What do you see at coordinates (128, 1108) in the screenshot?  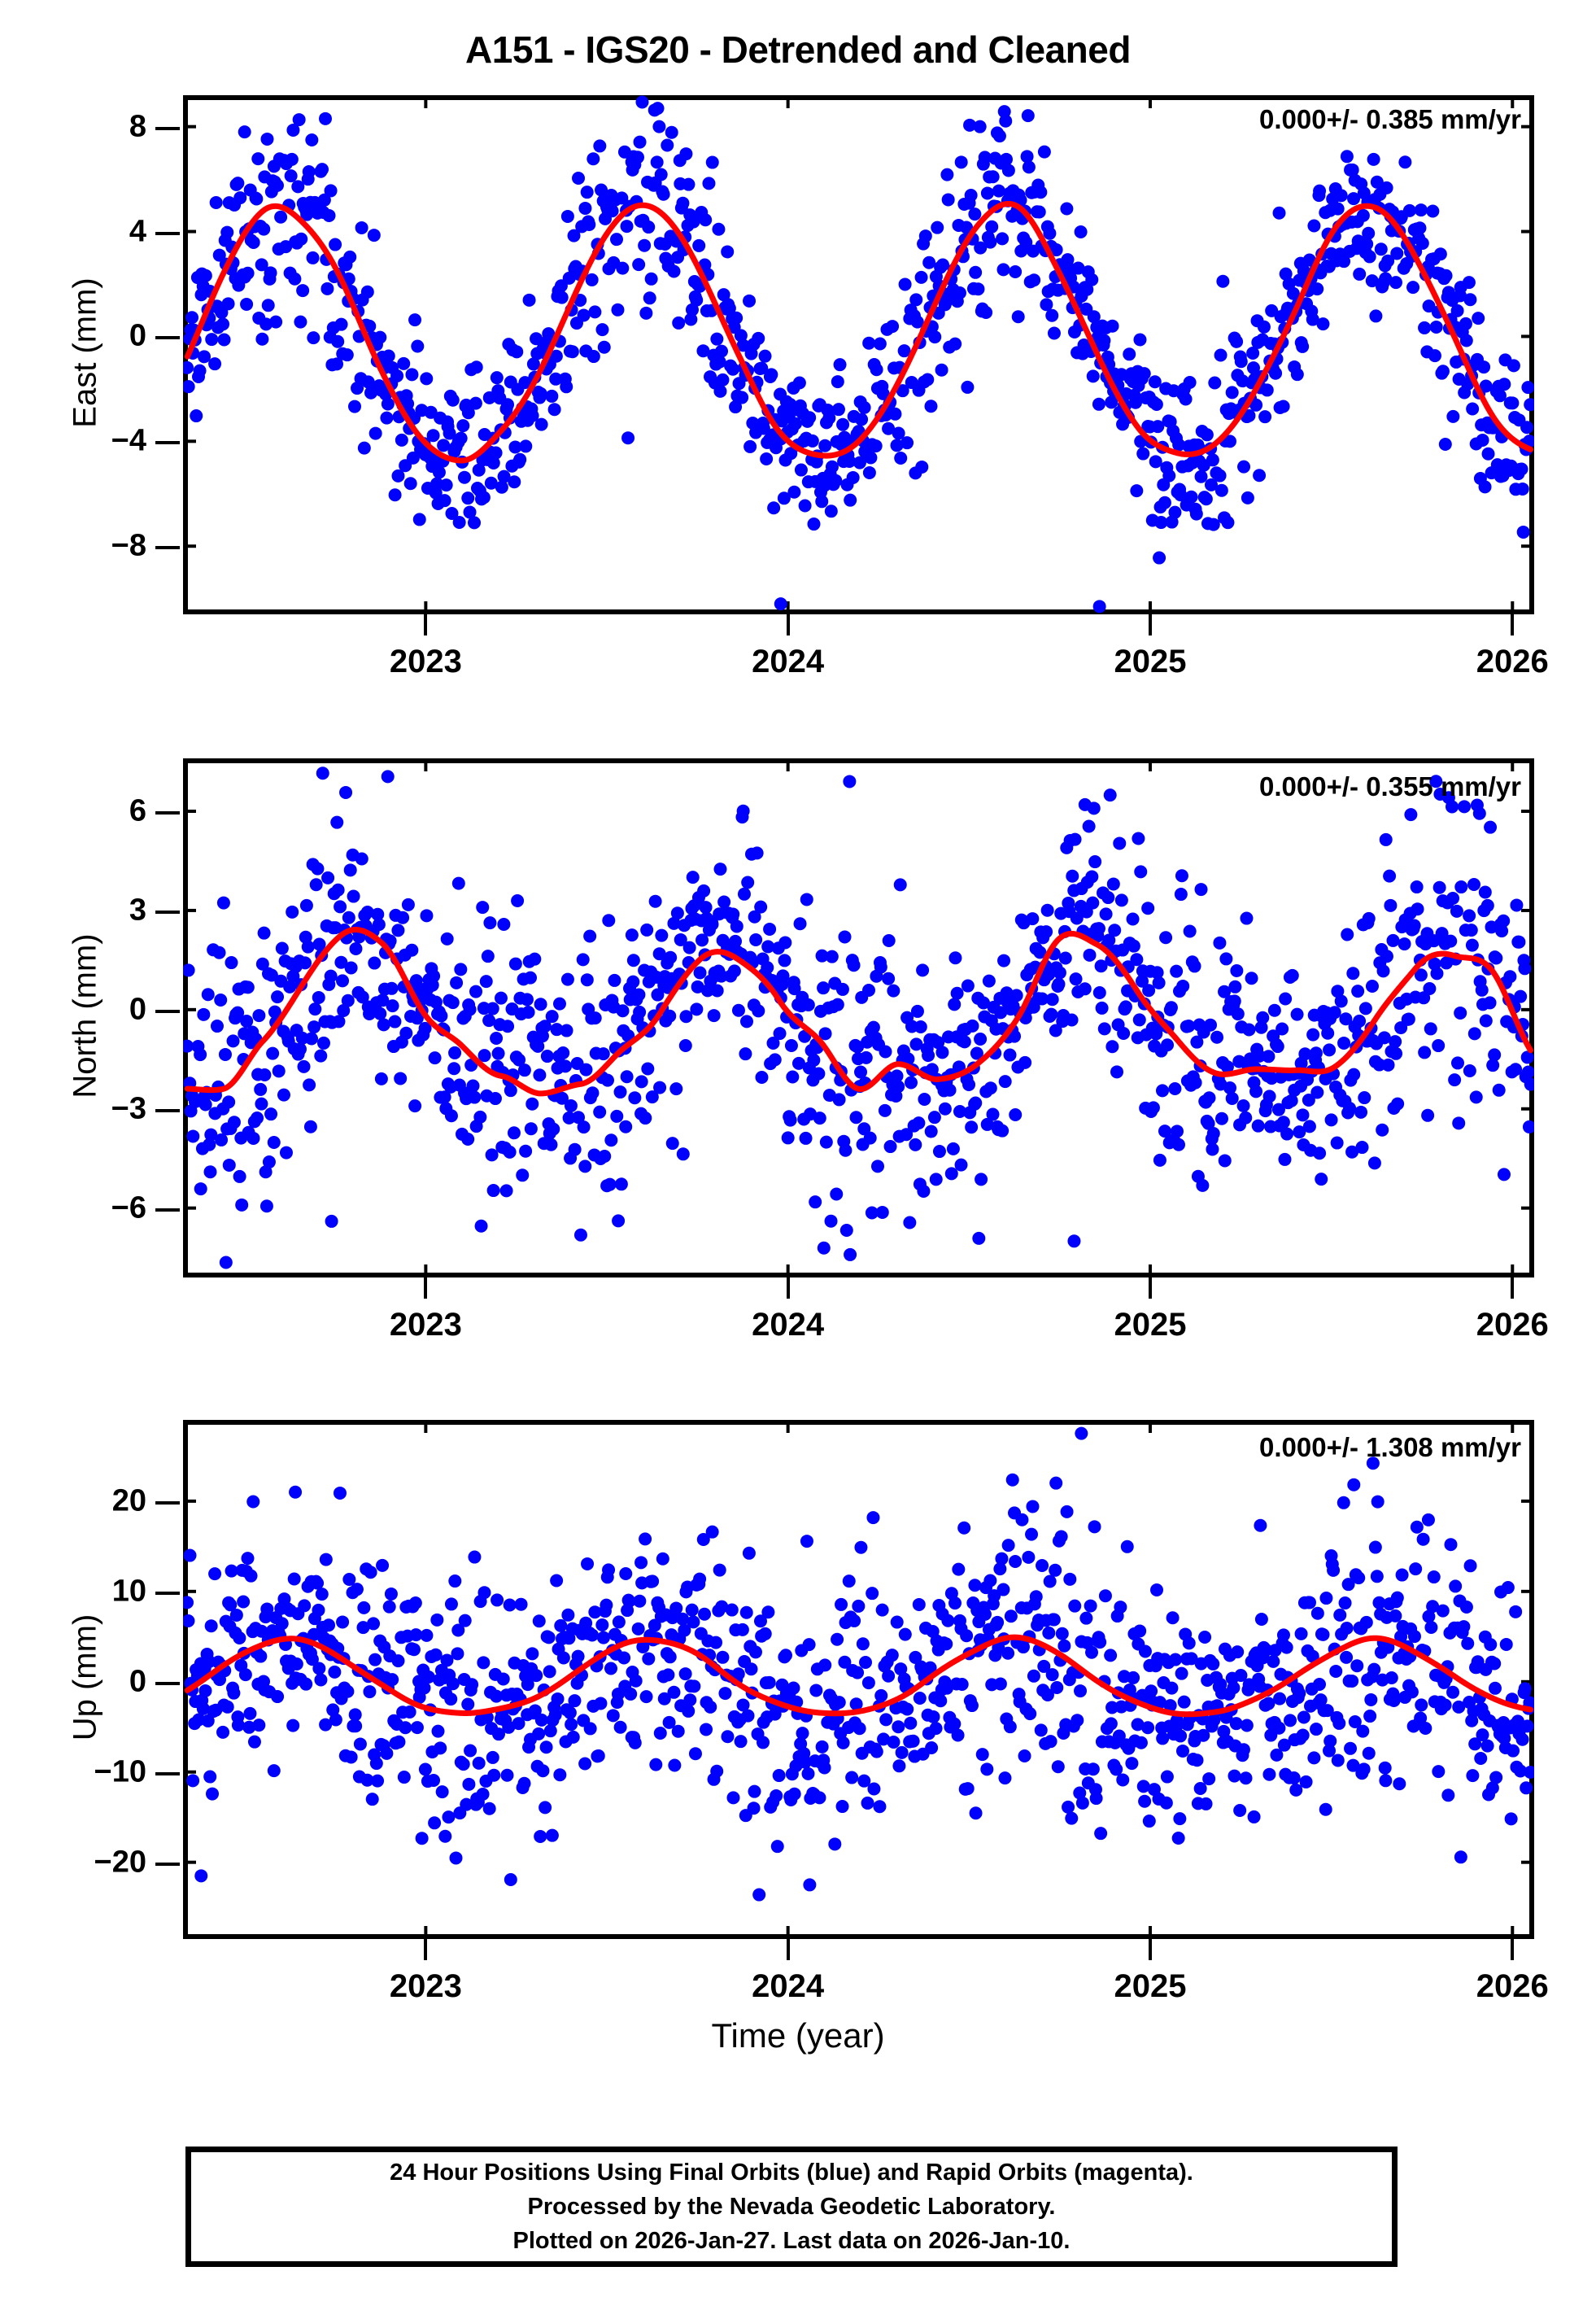 I see `y-tick-label: −3` at bounding box center [128, 1108].